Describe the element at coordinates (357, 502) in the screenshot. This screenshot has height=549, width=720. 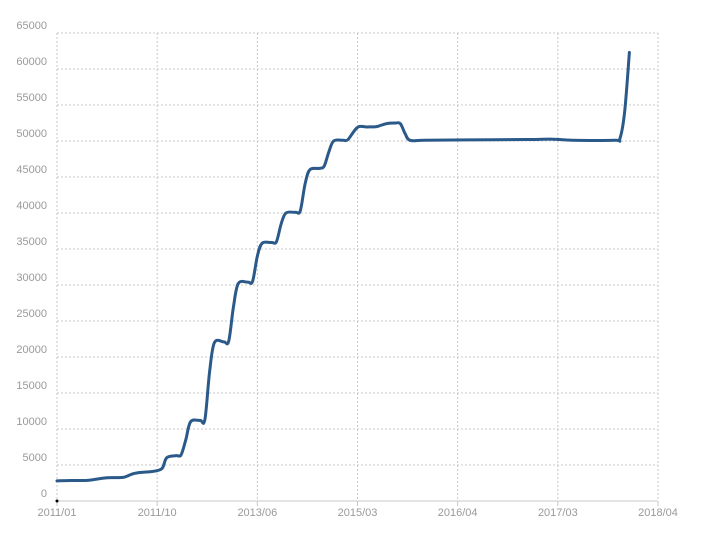
I see `axes` at that location.